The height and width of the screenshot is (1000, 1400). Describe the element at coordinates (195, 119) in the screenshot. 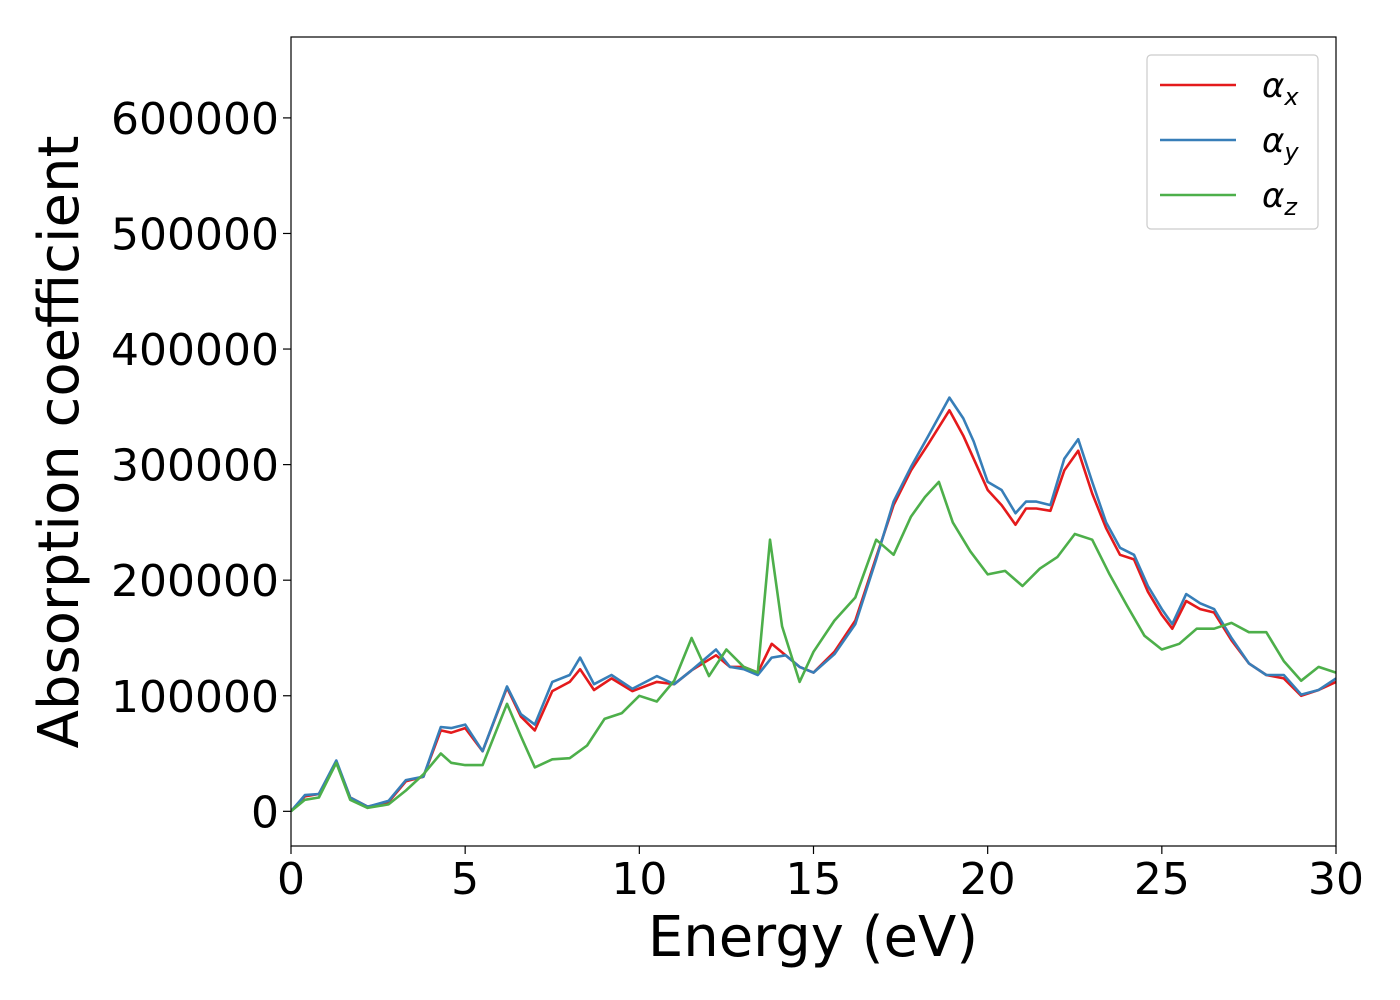

I see `y-tick-label: 600000` at that location.